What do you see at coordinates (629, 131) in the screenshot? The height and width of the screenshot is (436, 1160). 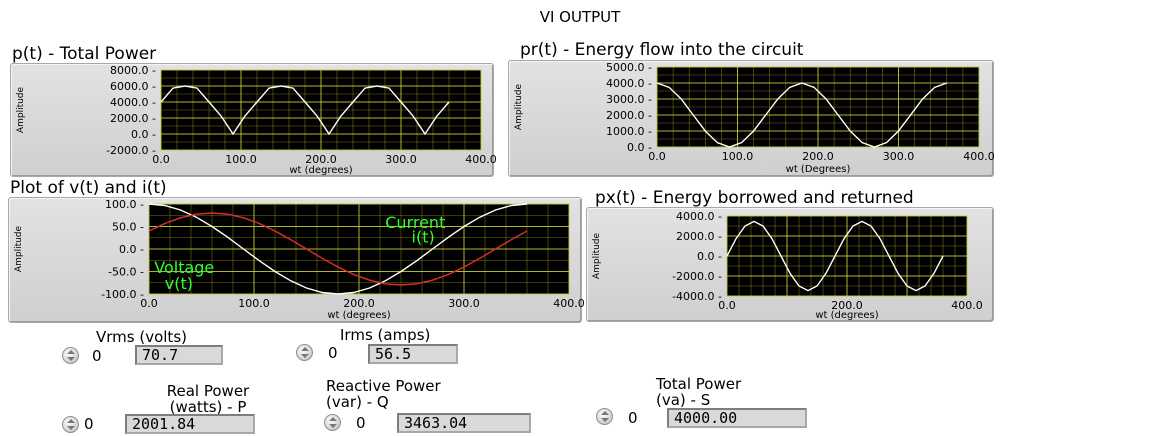 I see `y-tick-label: 1000.0 -` at bounding box center [629, 131].